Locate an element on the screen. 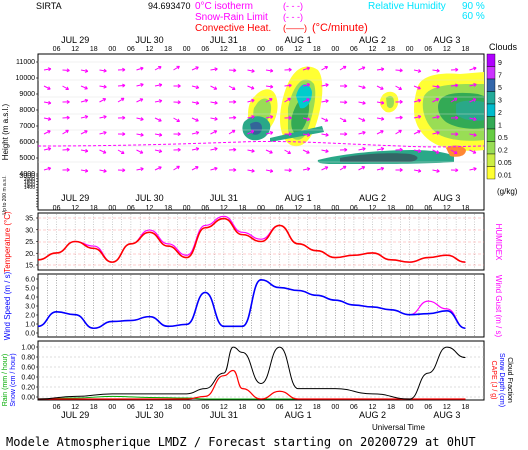  temperature-y-label: Temperature (°C) is located at coordinates (7, 242).